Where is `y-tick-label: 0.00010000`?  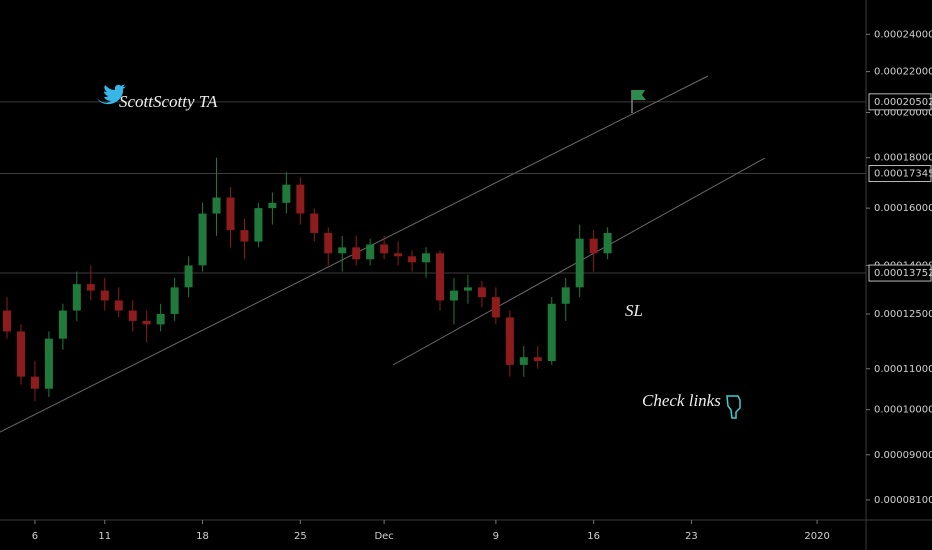 y-tick-label: 0.00010000 is located at coordinates (903, 410).